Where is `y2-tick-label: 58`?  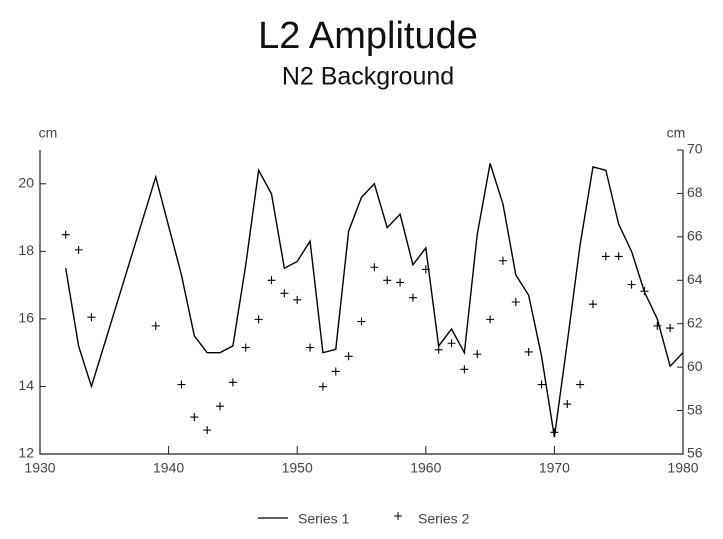
y2-tick-label: 58 is located at coordinates (695, 409).